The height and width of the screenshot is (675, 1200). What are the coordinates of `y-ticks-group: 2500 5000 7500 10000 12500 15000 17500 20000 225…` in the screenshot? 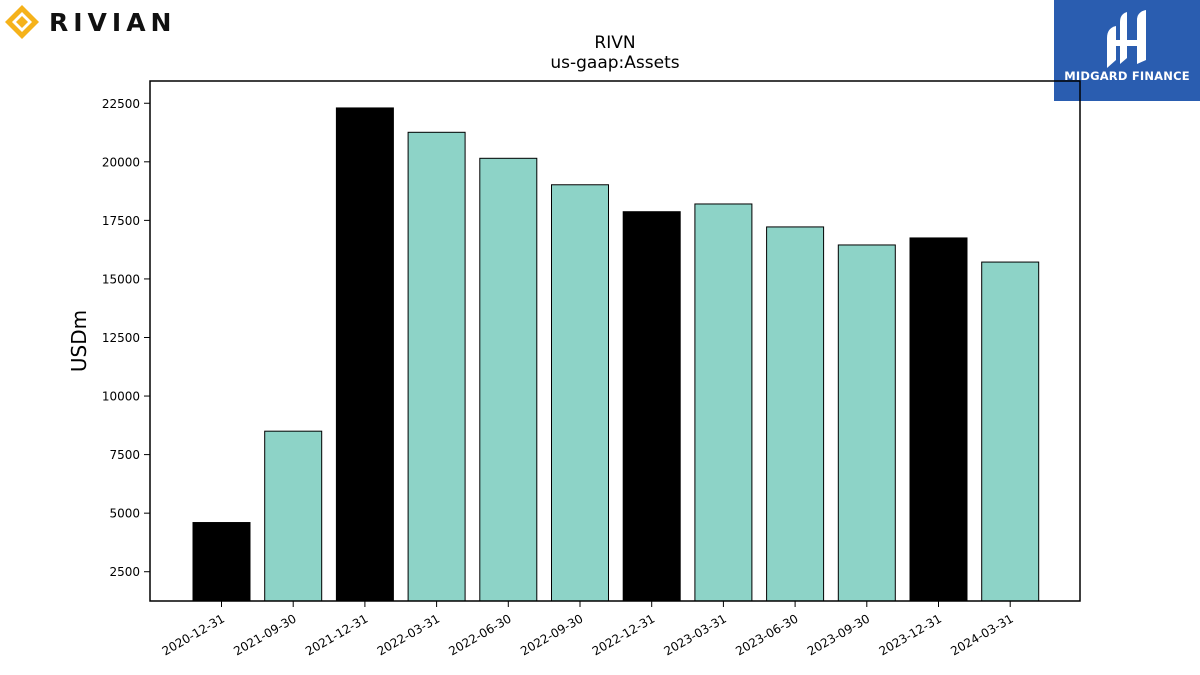 It's located at (126, 338).